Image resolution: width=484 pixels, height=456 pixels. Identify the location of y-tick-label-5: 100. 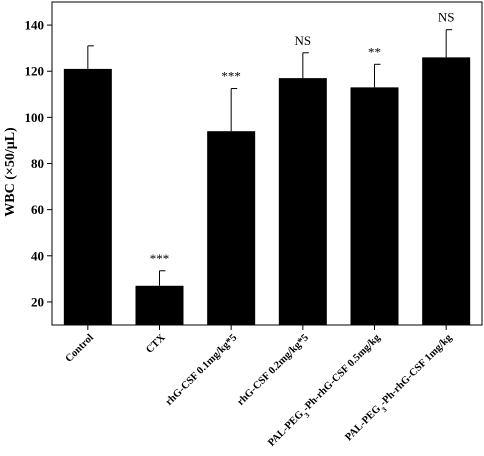
(35, 117).